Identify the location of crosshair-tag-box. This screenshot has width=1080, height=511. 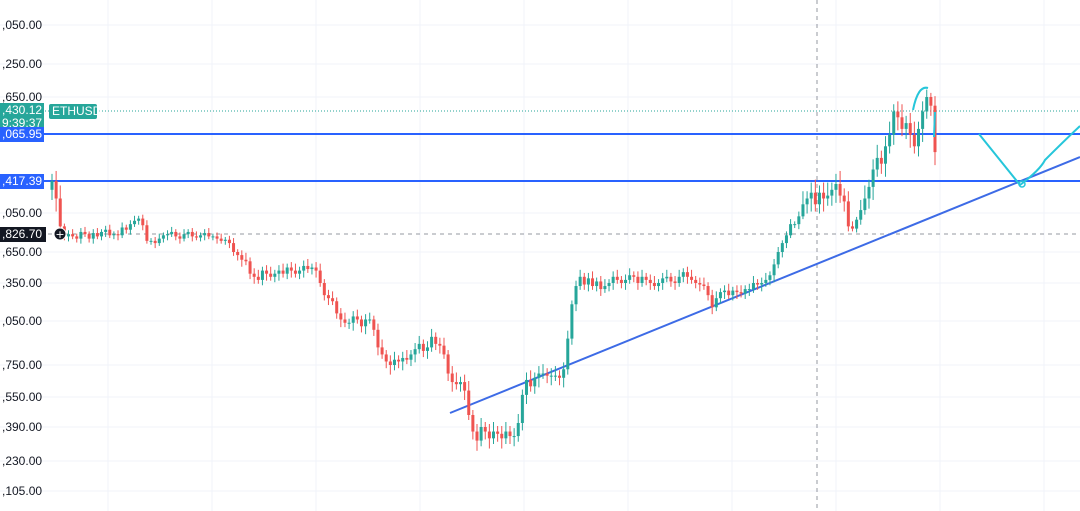
(23, 234).